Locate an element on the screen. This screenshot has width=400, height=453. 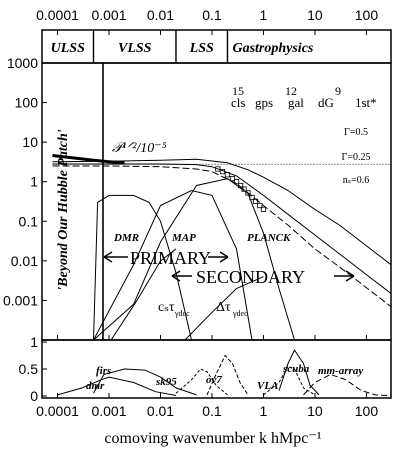
mm-array-label: mm-array is located at coordinates (340, 371).